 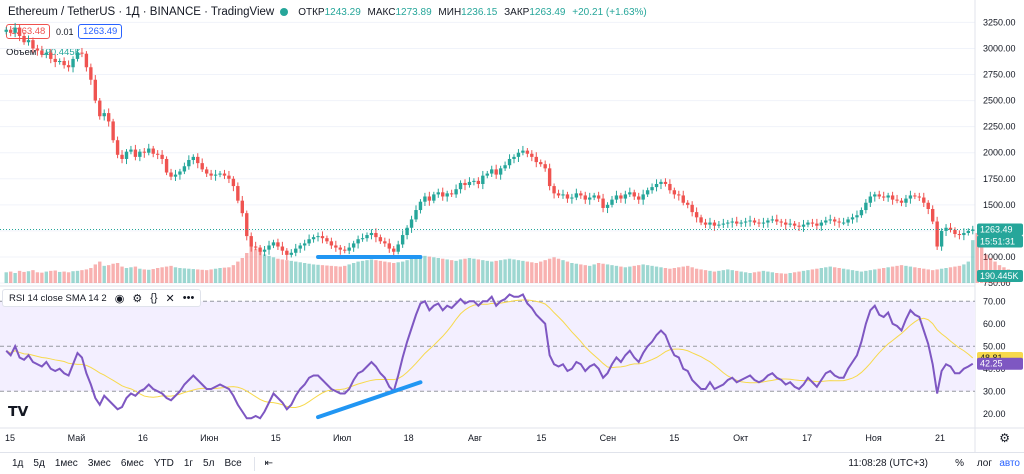 What do you see at coordinates (269, 463) in the screenshot?
I see `date-range-icon: ⇤` at bounding box center [269, 463].